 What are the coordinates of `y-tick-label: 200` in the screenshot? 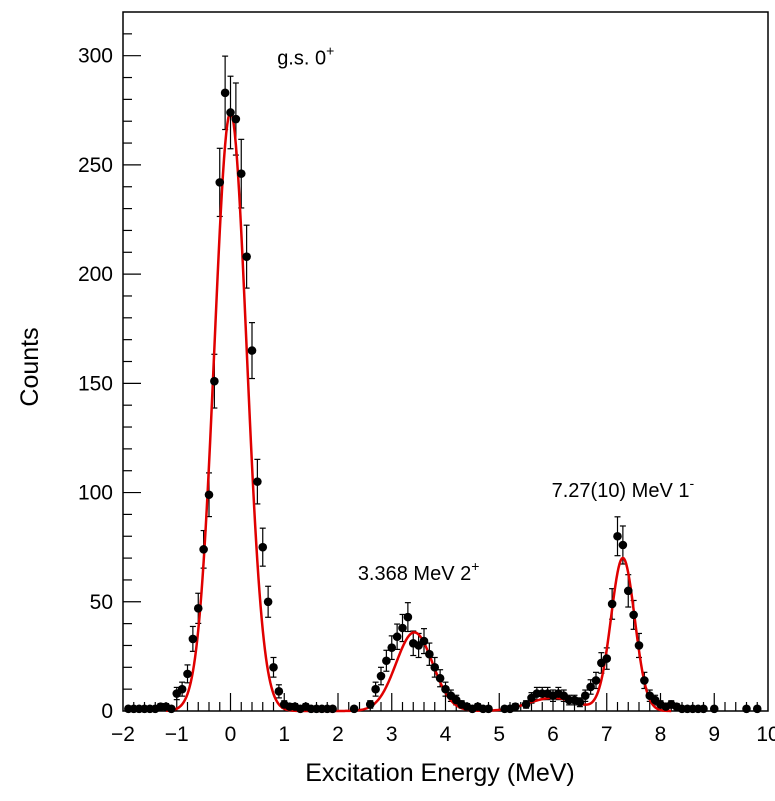 It's located at (95, 274).